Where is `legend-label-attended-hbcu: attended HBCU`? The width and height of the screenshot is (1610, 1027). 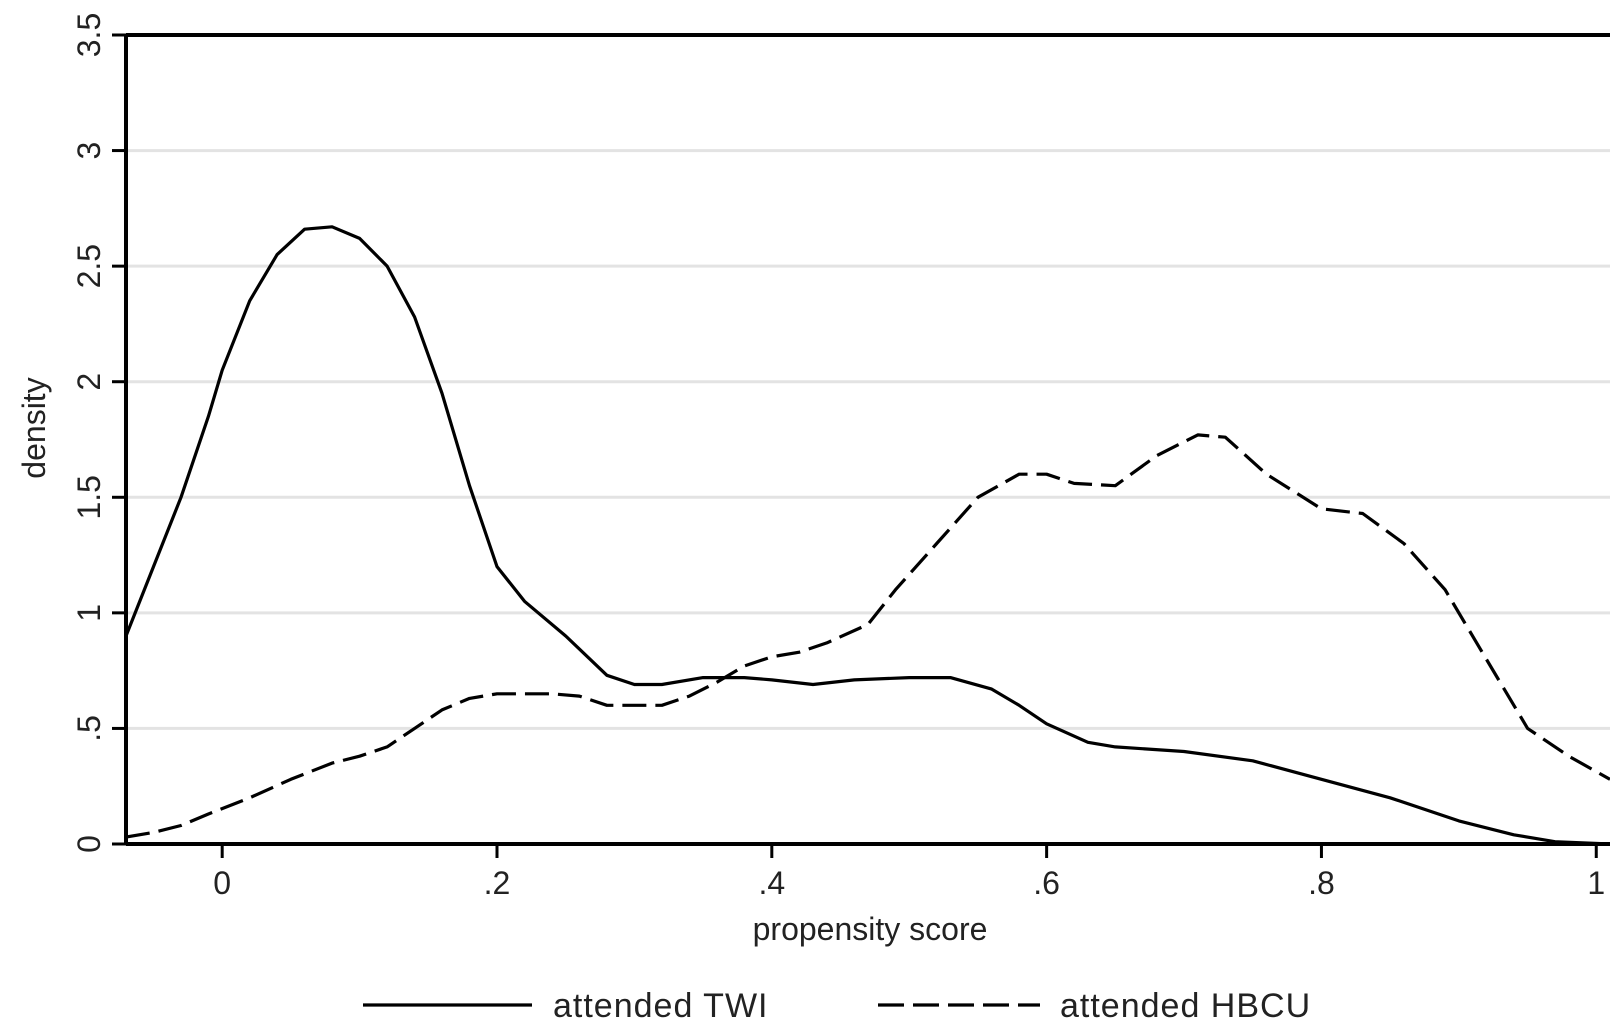
legend-label-attended-hbcu: attended HBCU is located at coordinates (1185, 1006).